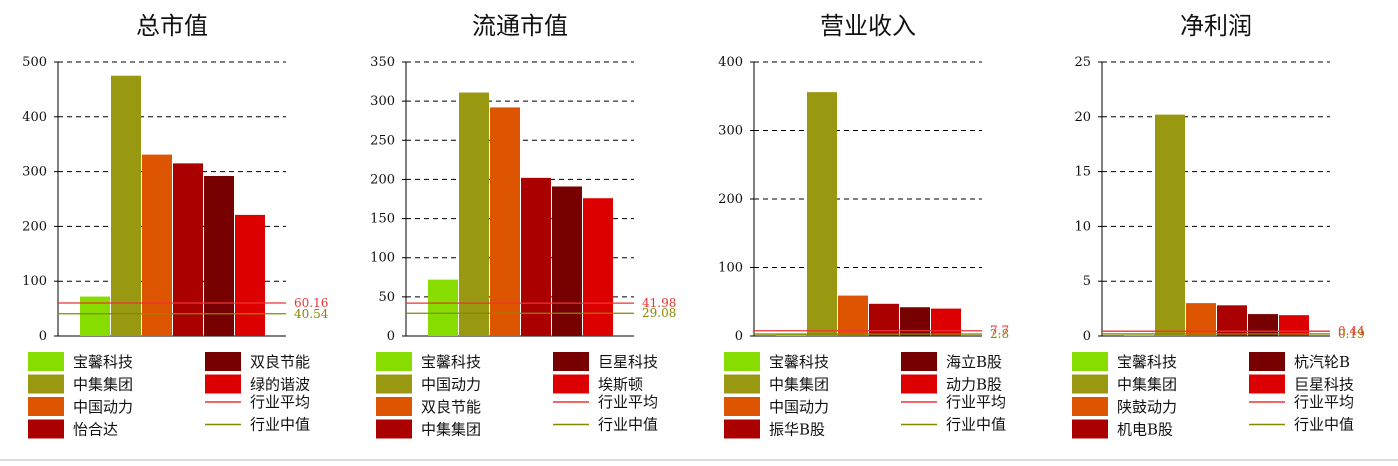 The width and height of the screenshot is (1398, 466). What do you see at coordinates (386, 297) in the screenshot?
I see `y-tick-label: 50` at bounding box center [386, 297].